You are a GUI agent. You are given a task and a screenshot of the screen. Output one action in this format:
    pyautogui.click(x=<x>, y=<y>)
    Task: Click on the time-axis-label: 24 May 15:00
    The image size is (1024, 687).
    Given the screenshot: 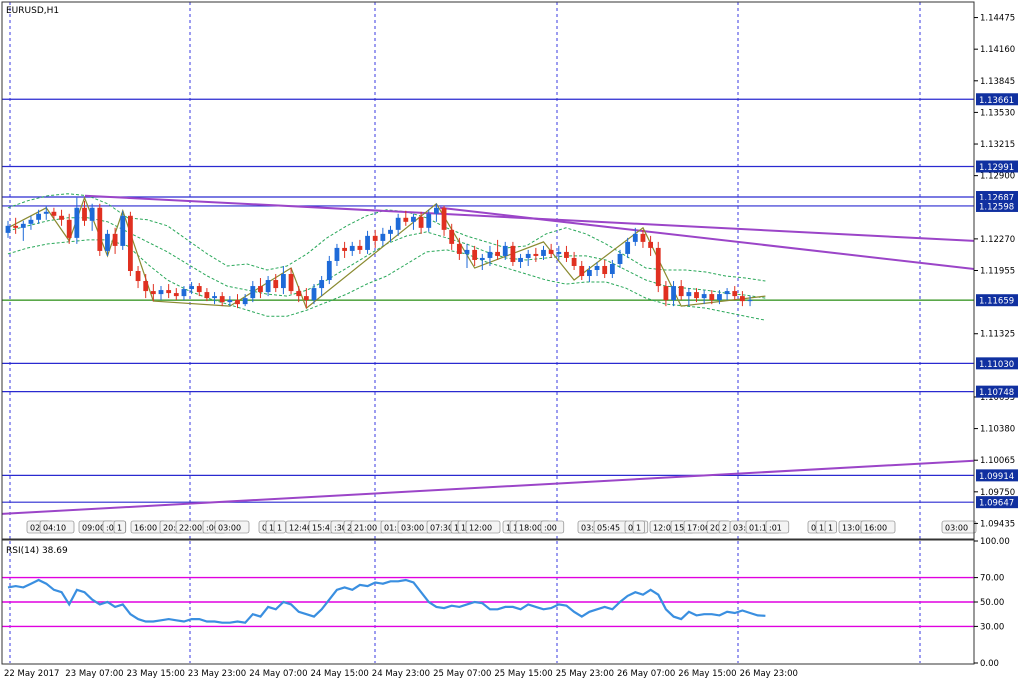 What is the action you would take?
    pyautogui.click(x=340, y=674)
    